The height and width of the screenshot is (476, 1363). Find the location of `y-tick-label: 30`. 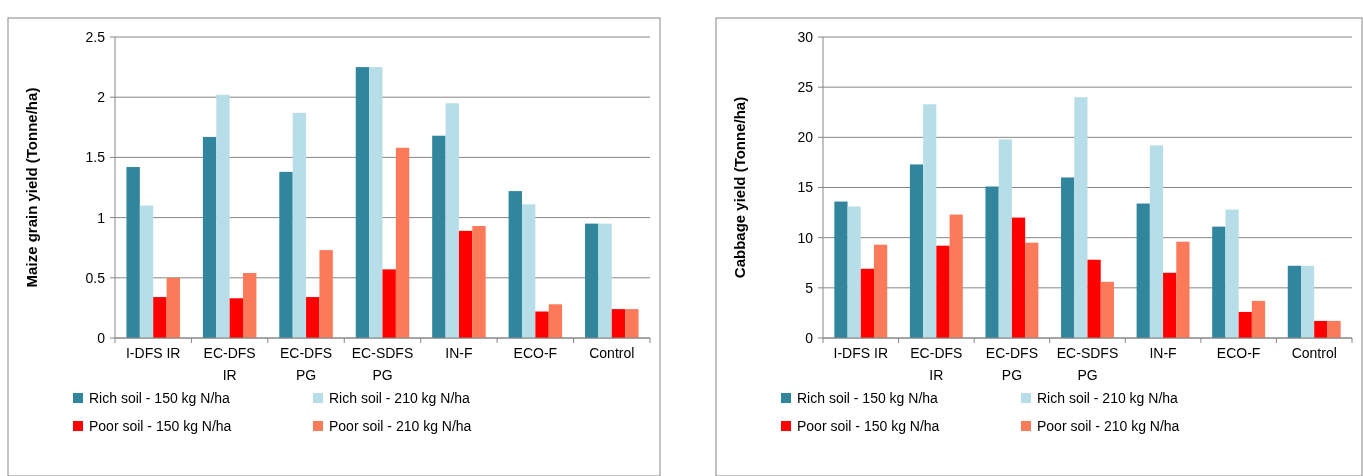

y-tick-label: 30 is located at coordinates (805, 36).